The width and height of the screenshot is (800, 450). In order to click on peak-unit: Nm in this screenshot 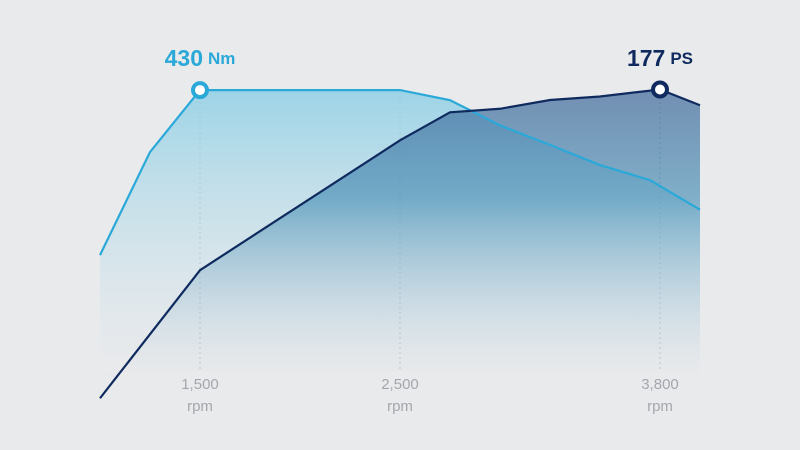, I will do `click(221, 58)`.